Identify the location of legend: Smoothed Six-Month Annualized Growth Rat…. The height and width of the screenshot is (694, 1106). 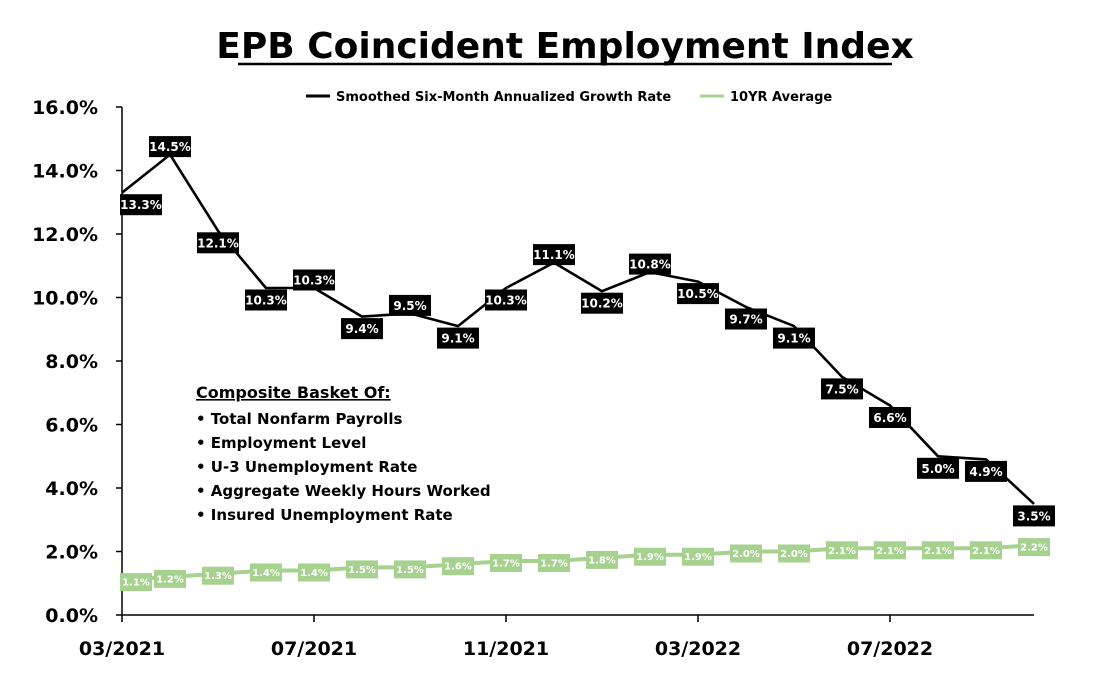
(569, 97).